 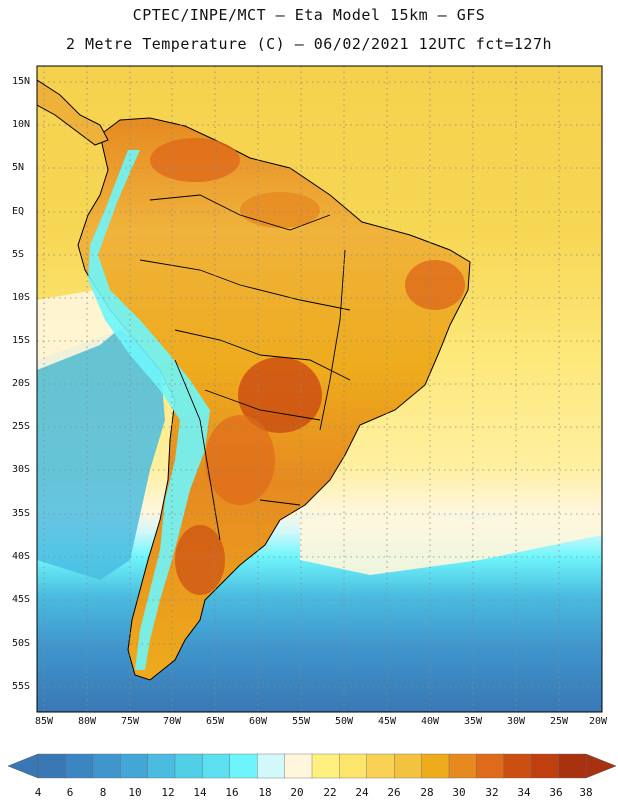 I want to click on lon-label: 70W, so click(x=172, y=721).